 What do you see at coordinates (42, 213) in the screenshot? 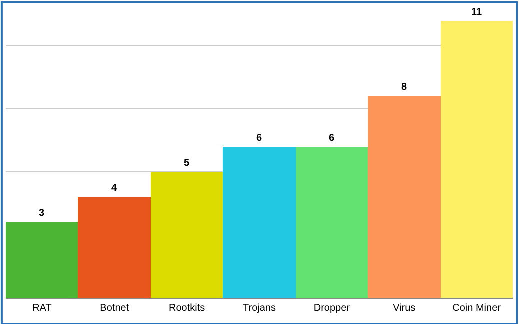
I see `data-label: 3` at bounding box center [42, 213].